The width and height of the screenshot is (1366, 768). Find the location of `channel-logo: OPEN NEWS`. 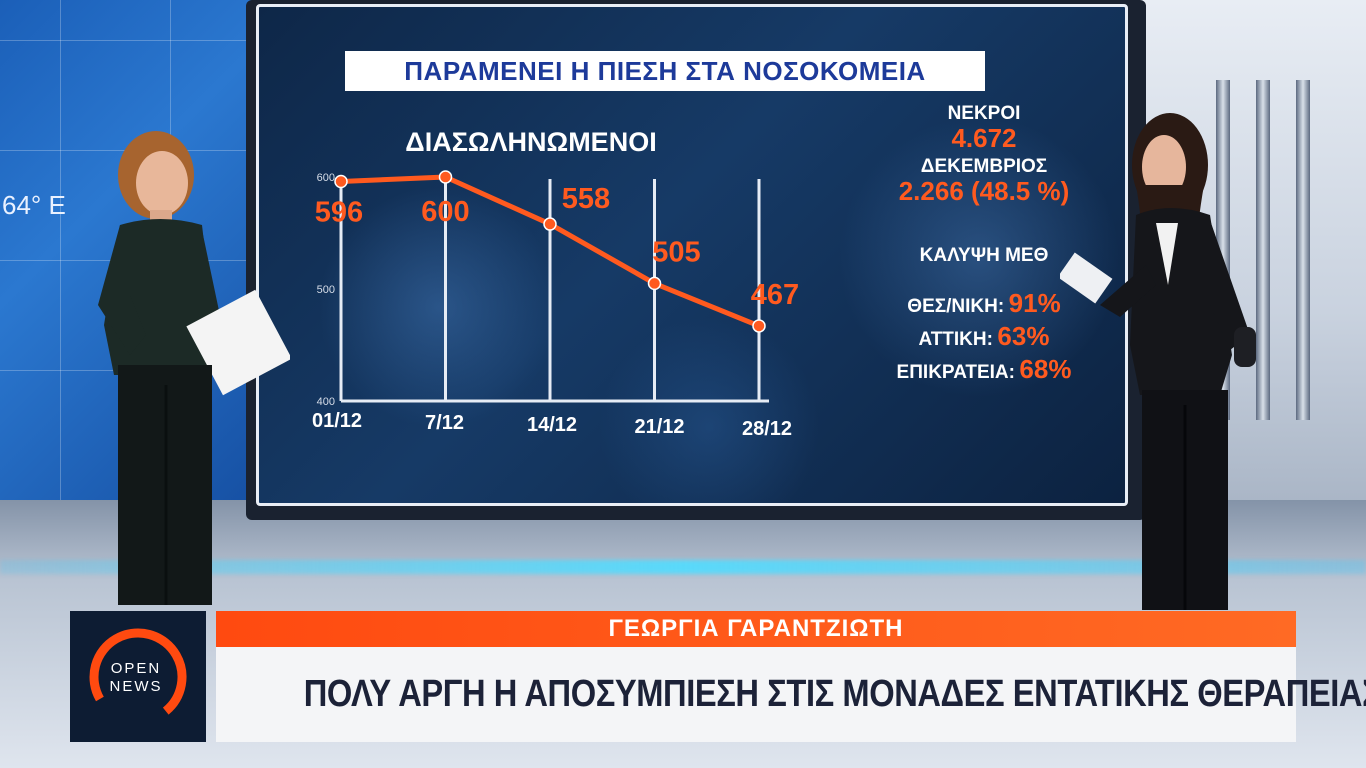

channel-logo: OPEN NEWS is located at coordinates (138, 676).